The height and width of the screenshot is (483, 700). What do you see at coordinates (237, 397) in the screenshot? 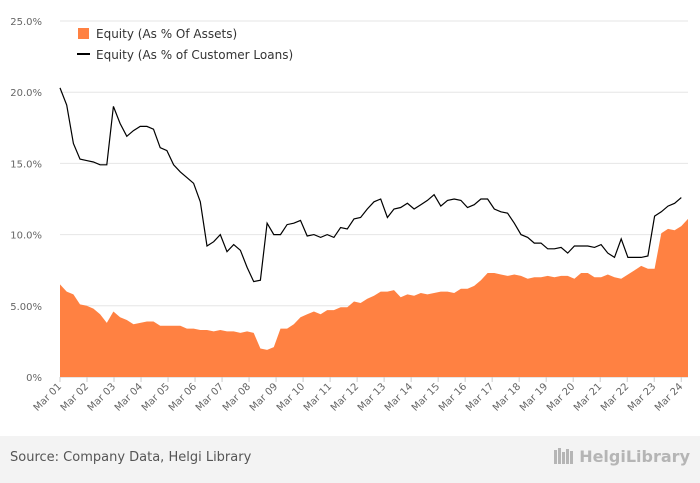
I see `x-tick-label: Mar 08` at bounding box center [237, 397].